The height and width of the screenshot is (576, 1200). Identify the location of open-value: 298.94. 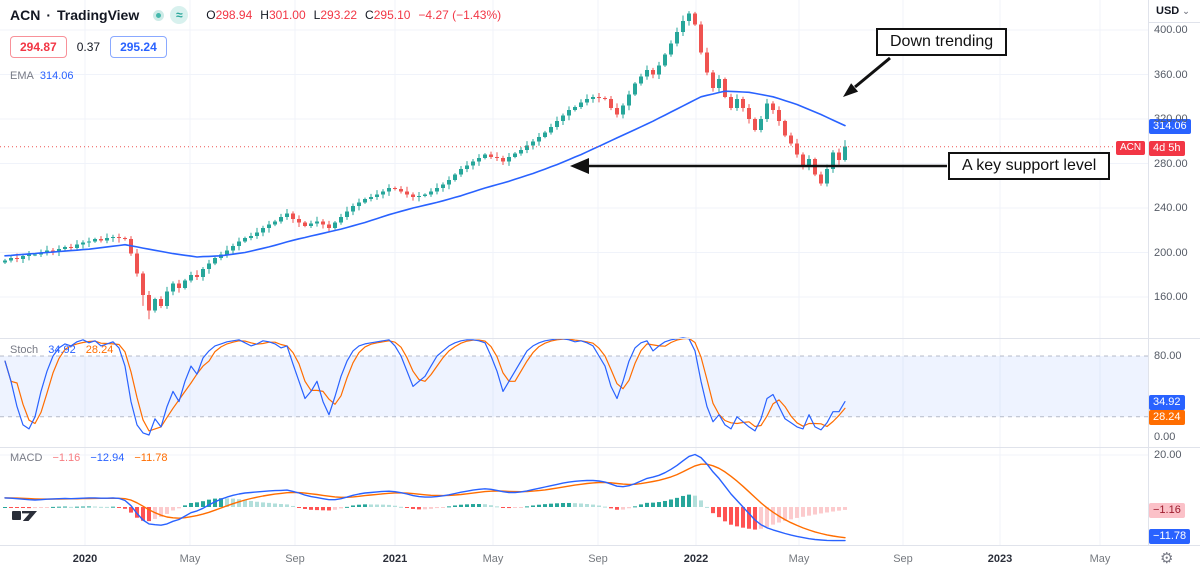
(234, 15).